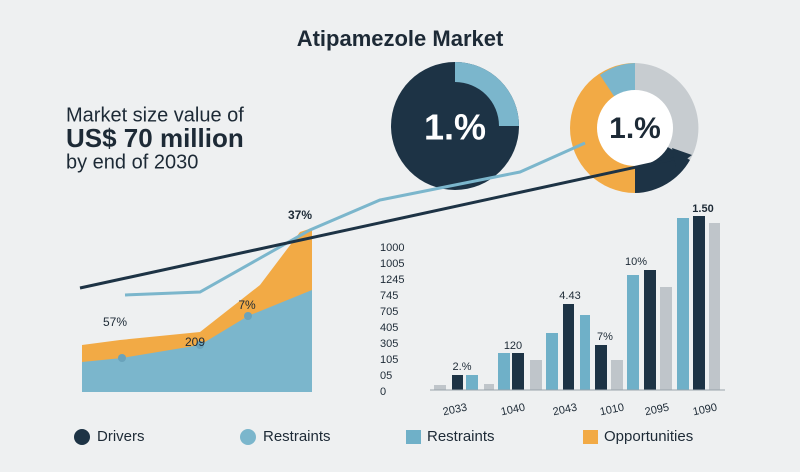 This screenshot has width=800, height=472. Describe the element at coordinates (392, 320) in the screenshot. I see `y-axis: 1000 1005 1245 745 705 405 305 105 05 0` at that location.